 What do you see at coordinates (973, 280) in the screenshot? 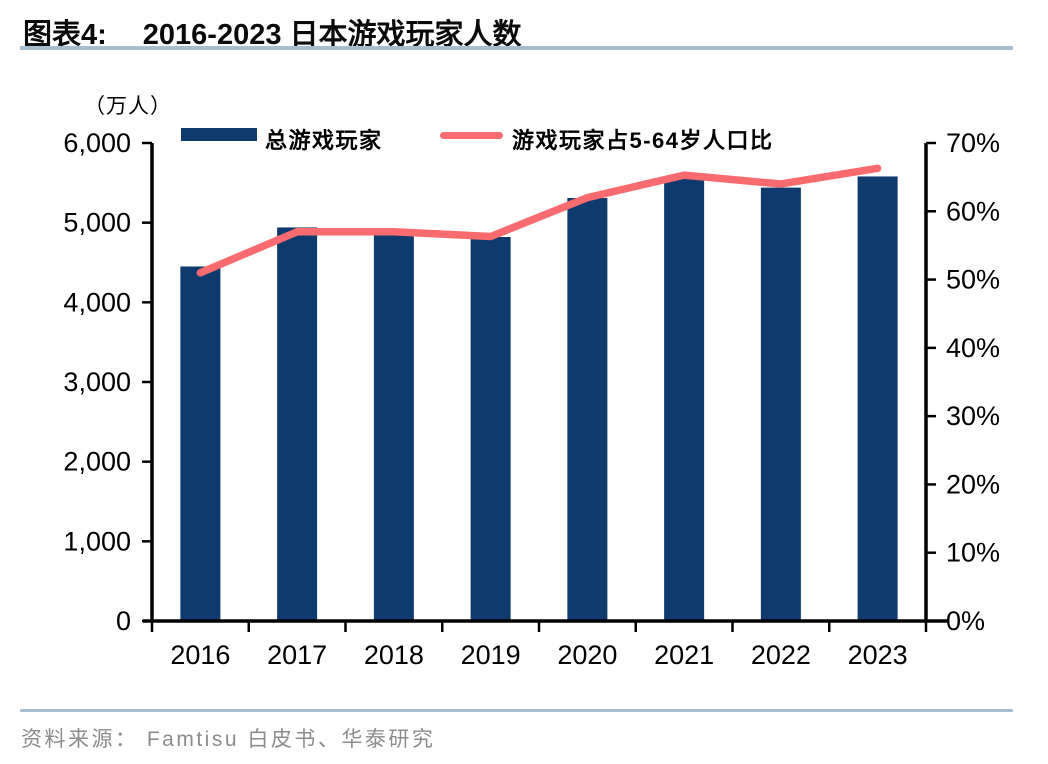
I see `right-axis-tick-label: 50%` at bounding box center [973, 280].